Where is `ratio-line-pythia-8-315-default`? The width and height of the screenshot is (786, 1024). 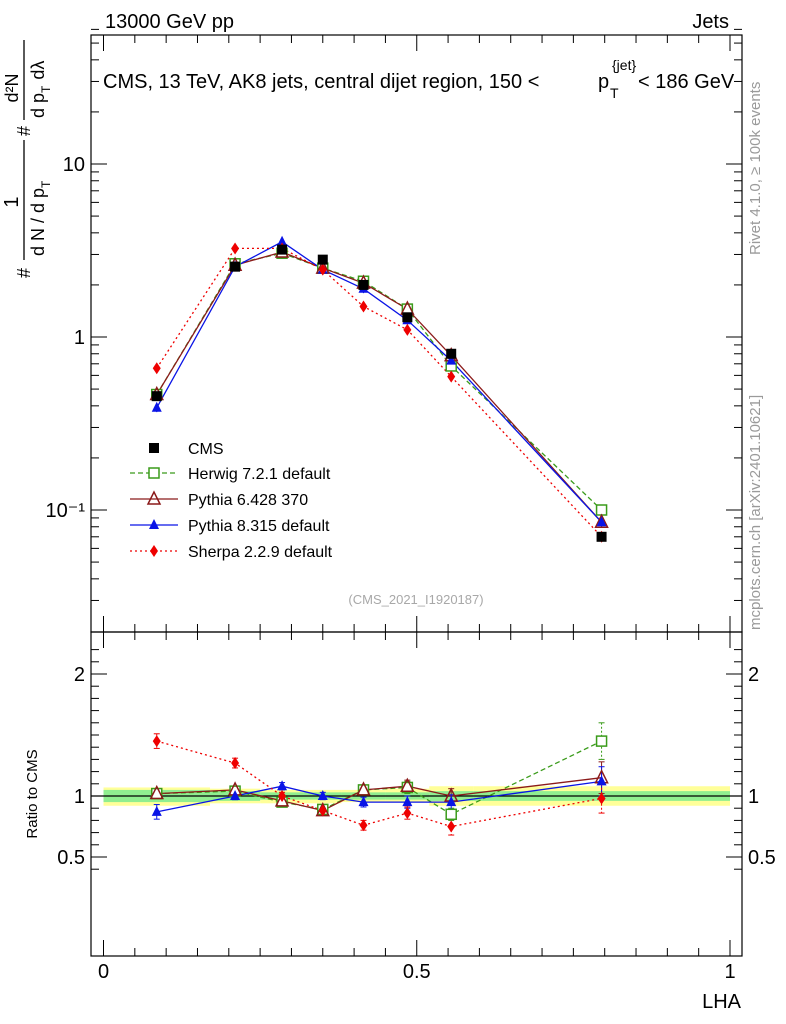 ratio-line-pythia-8-315-default is located at coordinates (379, 796).